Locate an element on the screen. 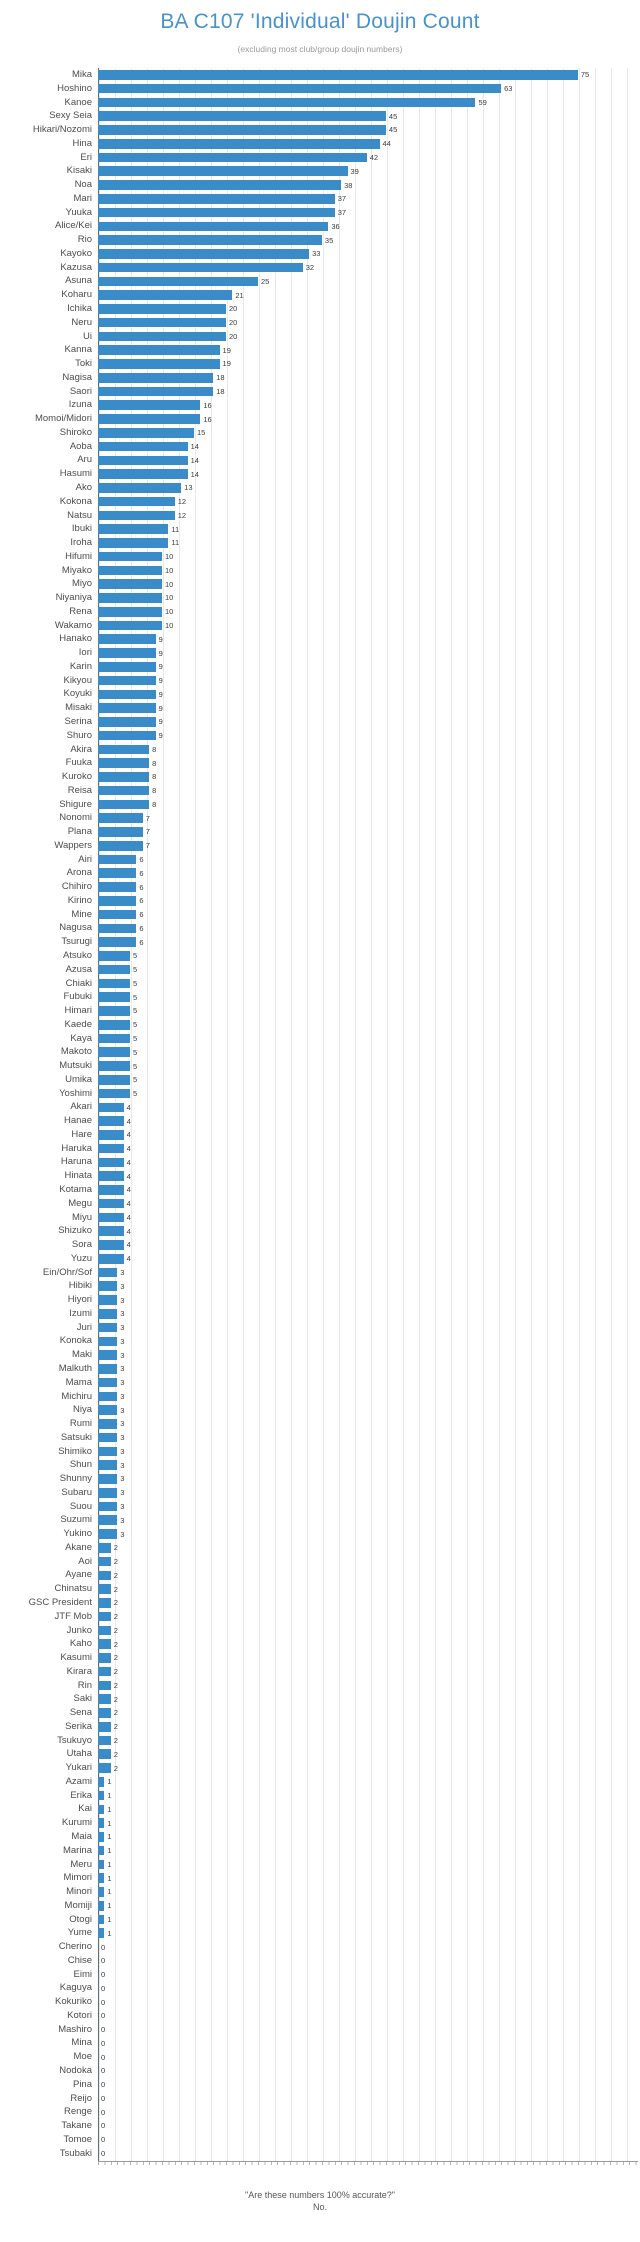  bar-track: 37 is located at coordinates (368, 213).